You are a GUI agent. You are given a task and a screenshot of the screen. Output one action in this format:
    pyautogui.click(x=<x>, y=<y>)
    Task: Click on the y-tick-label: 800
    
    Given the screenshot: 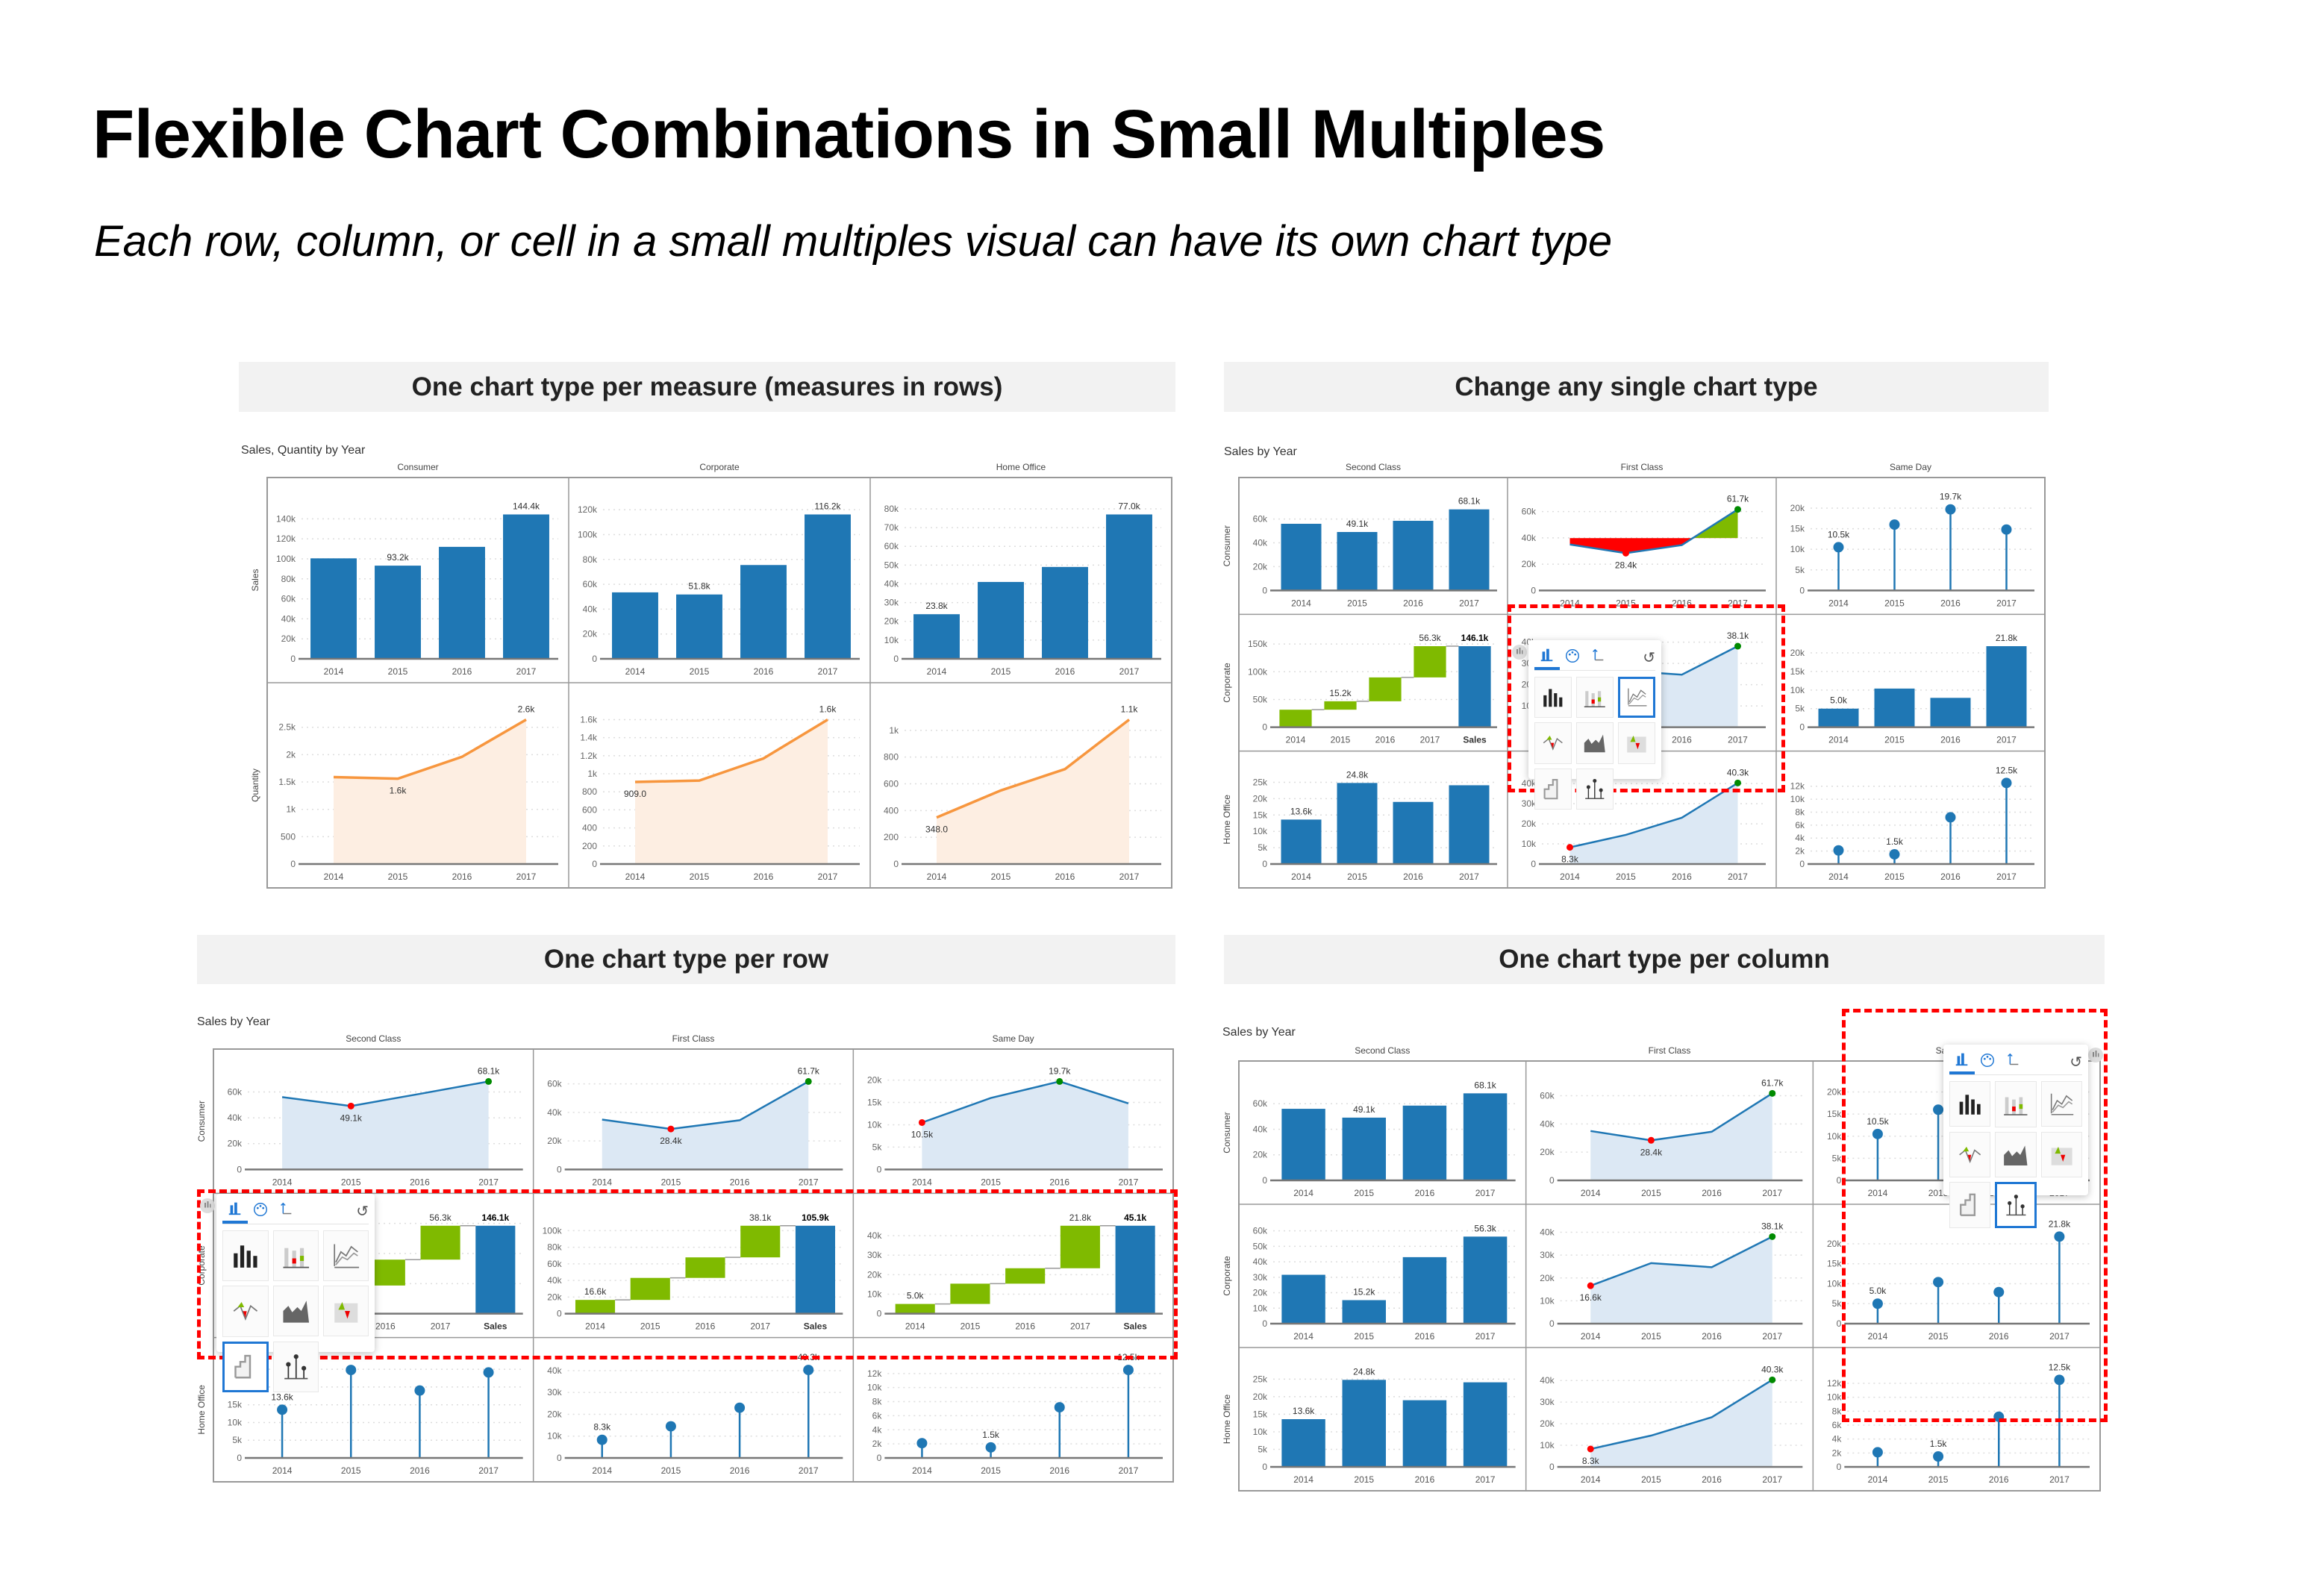 What is the action you would take?
    pyautogui.click(x=892, y=757)
    